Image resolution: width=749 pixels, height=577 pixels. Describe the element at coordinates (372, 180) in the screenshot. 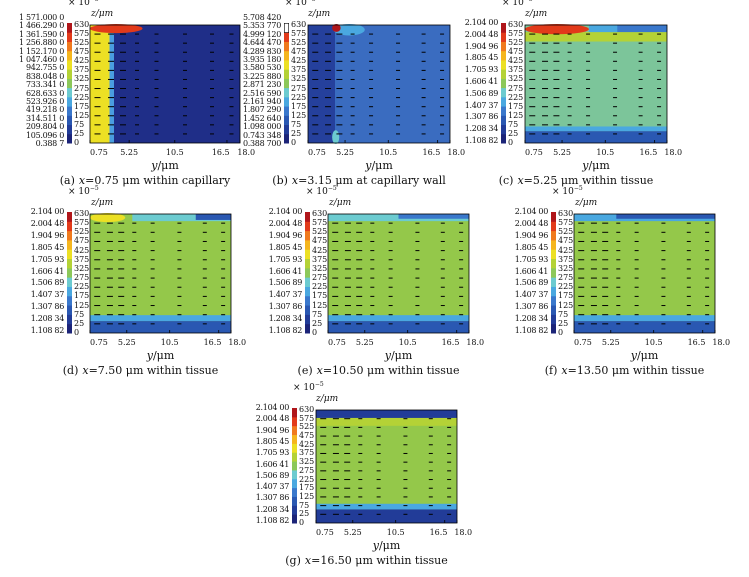

I see `caption-text: =3.15 μm at capillary wall` at that location.